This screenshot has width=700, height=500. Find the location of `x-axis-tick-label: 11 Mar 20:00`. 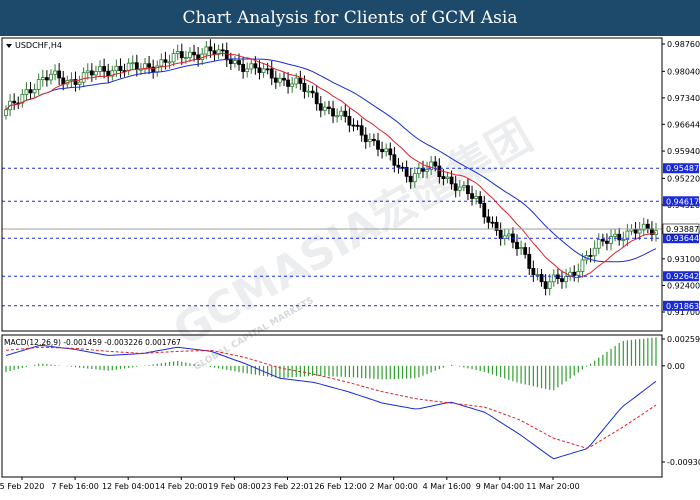

x-axis-tick-label: 11 Mar 20:00 is located at coordinates (552, 486).